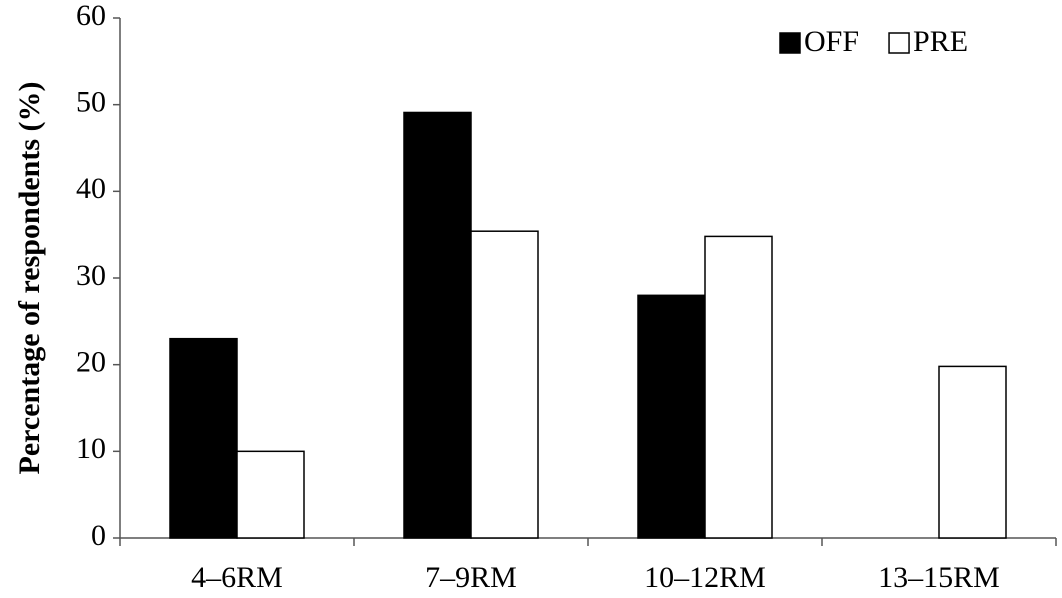 The width and height of the screenshot is (1062, 598). Describe the element at coordinates (831, 41) in the screenshot. I see `legend-label: OFF` at that location.